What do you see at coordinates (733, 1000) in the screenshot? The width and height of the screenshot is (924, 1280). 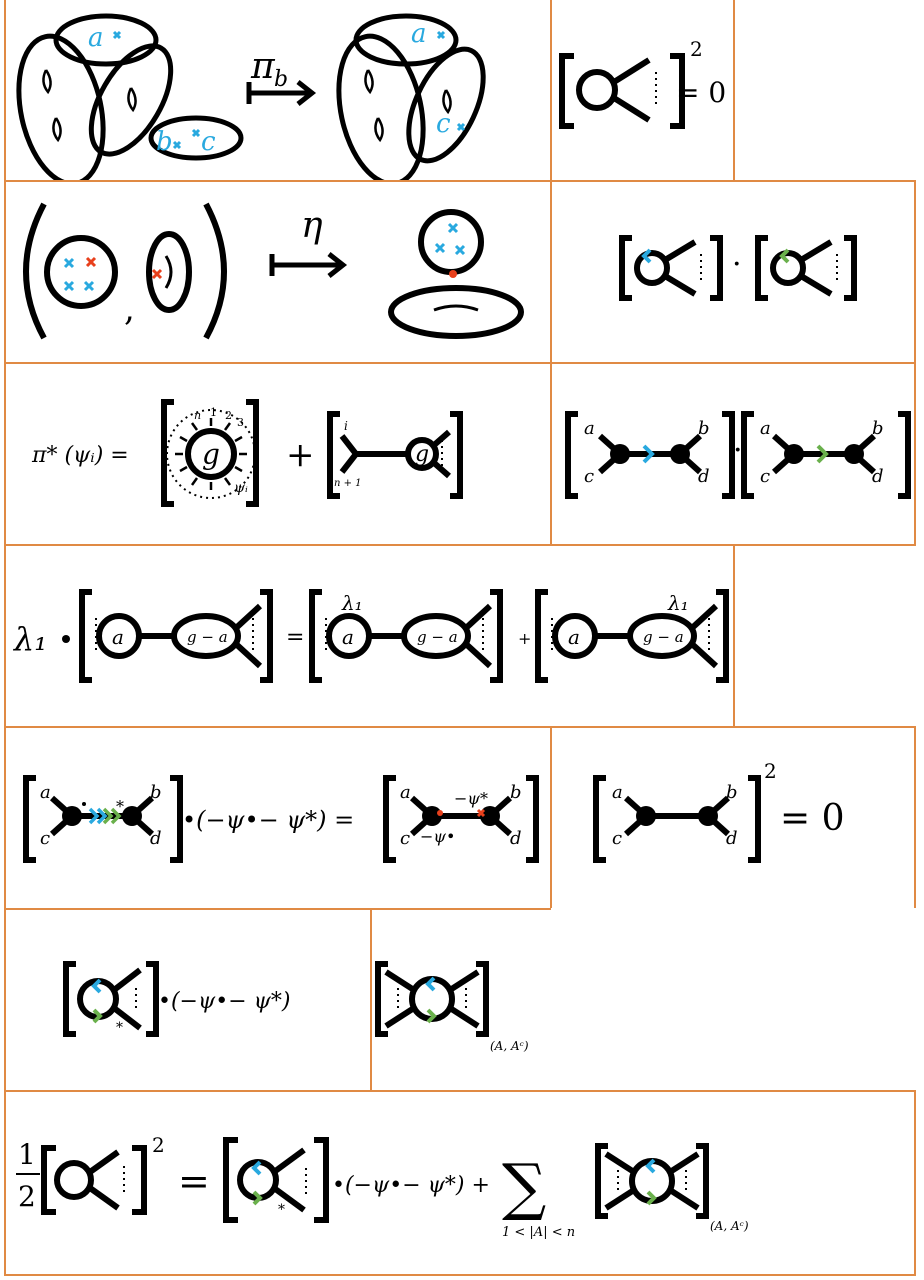 I see `panel-empty` at bounding box center [733, 1000].